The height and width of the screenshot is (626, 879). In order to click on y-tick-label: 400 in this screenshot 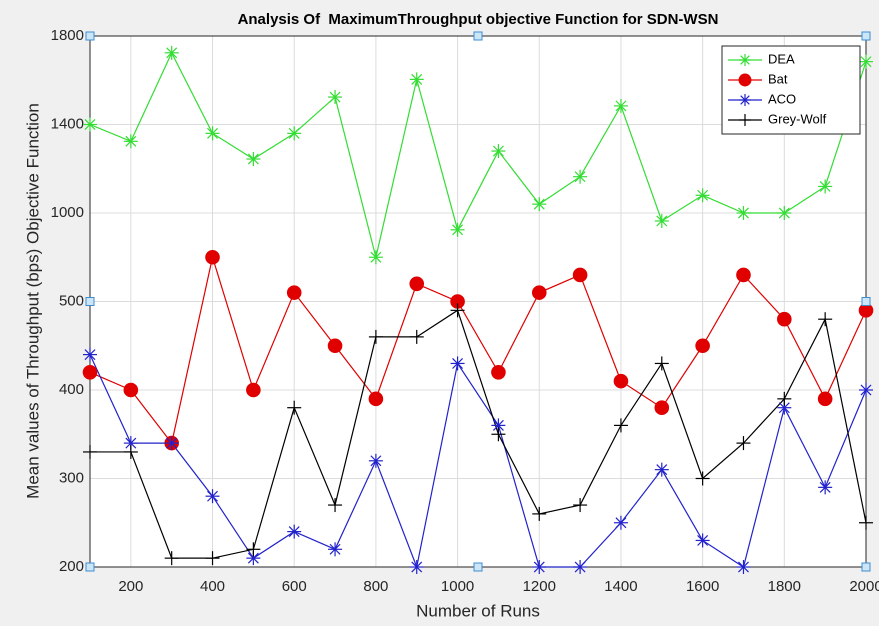, I will do `click(71, 389)`.